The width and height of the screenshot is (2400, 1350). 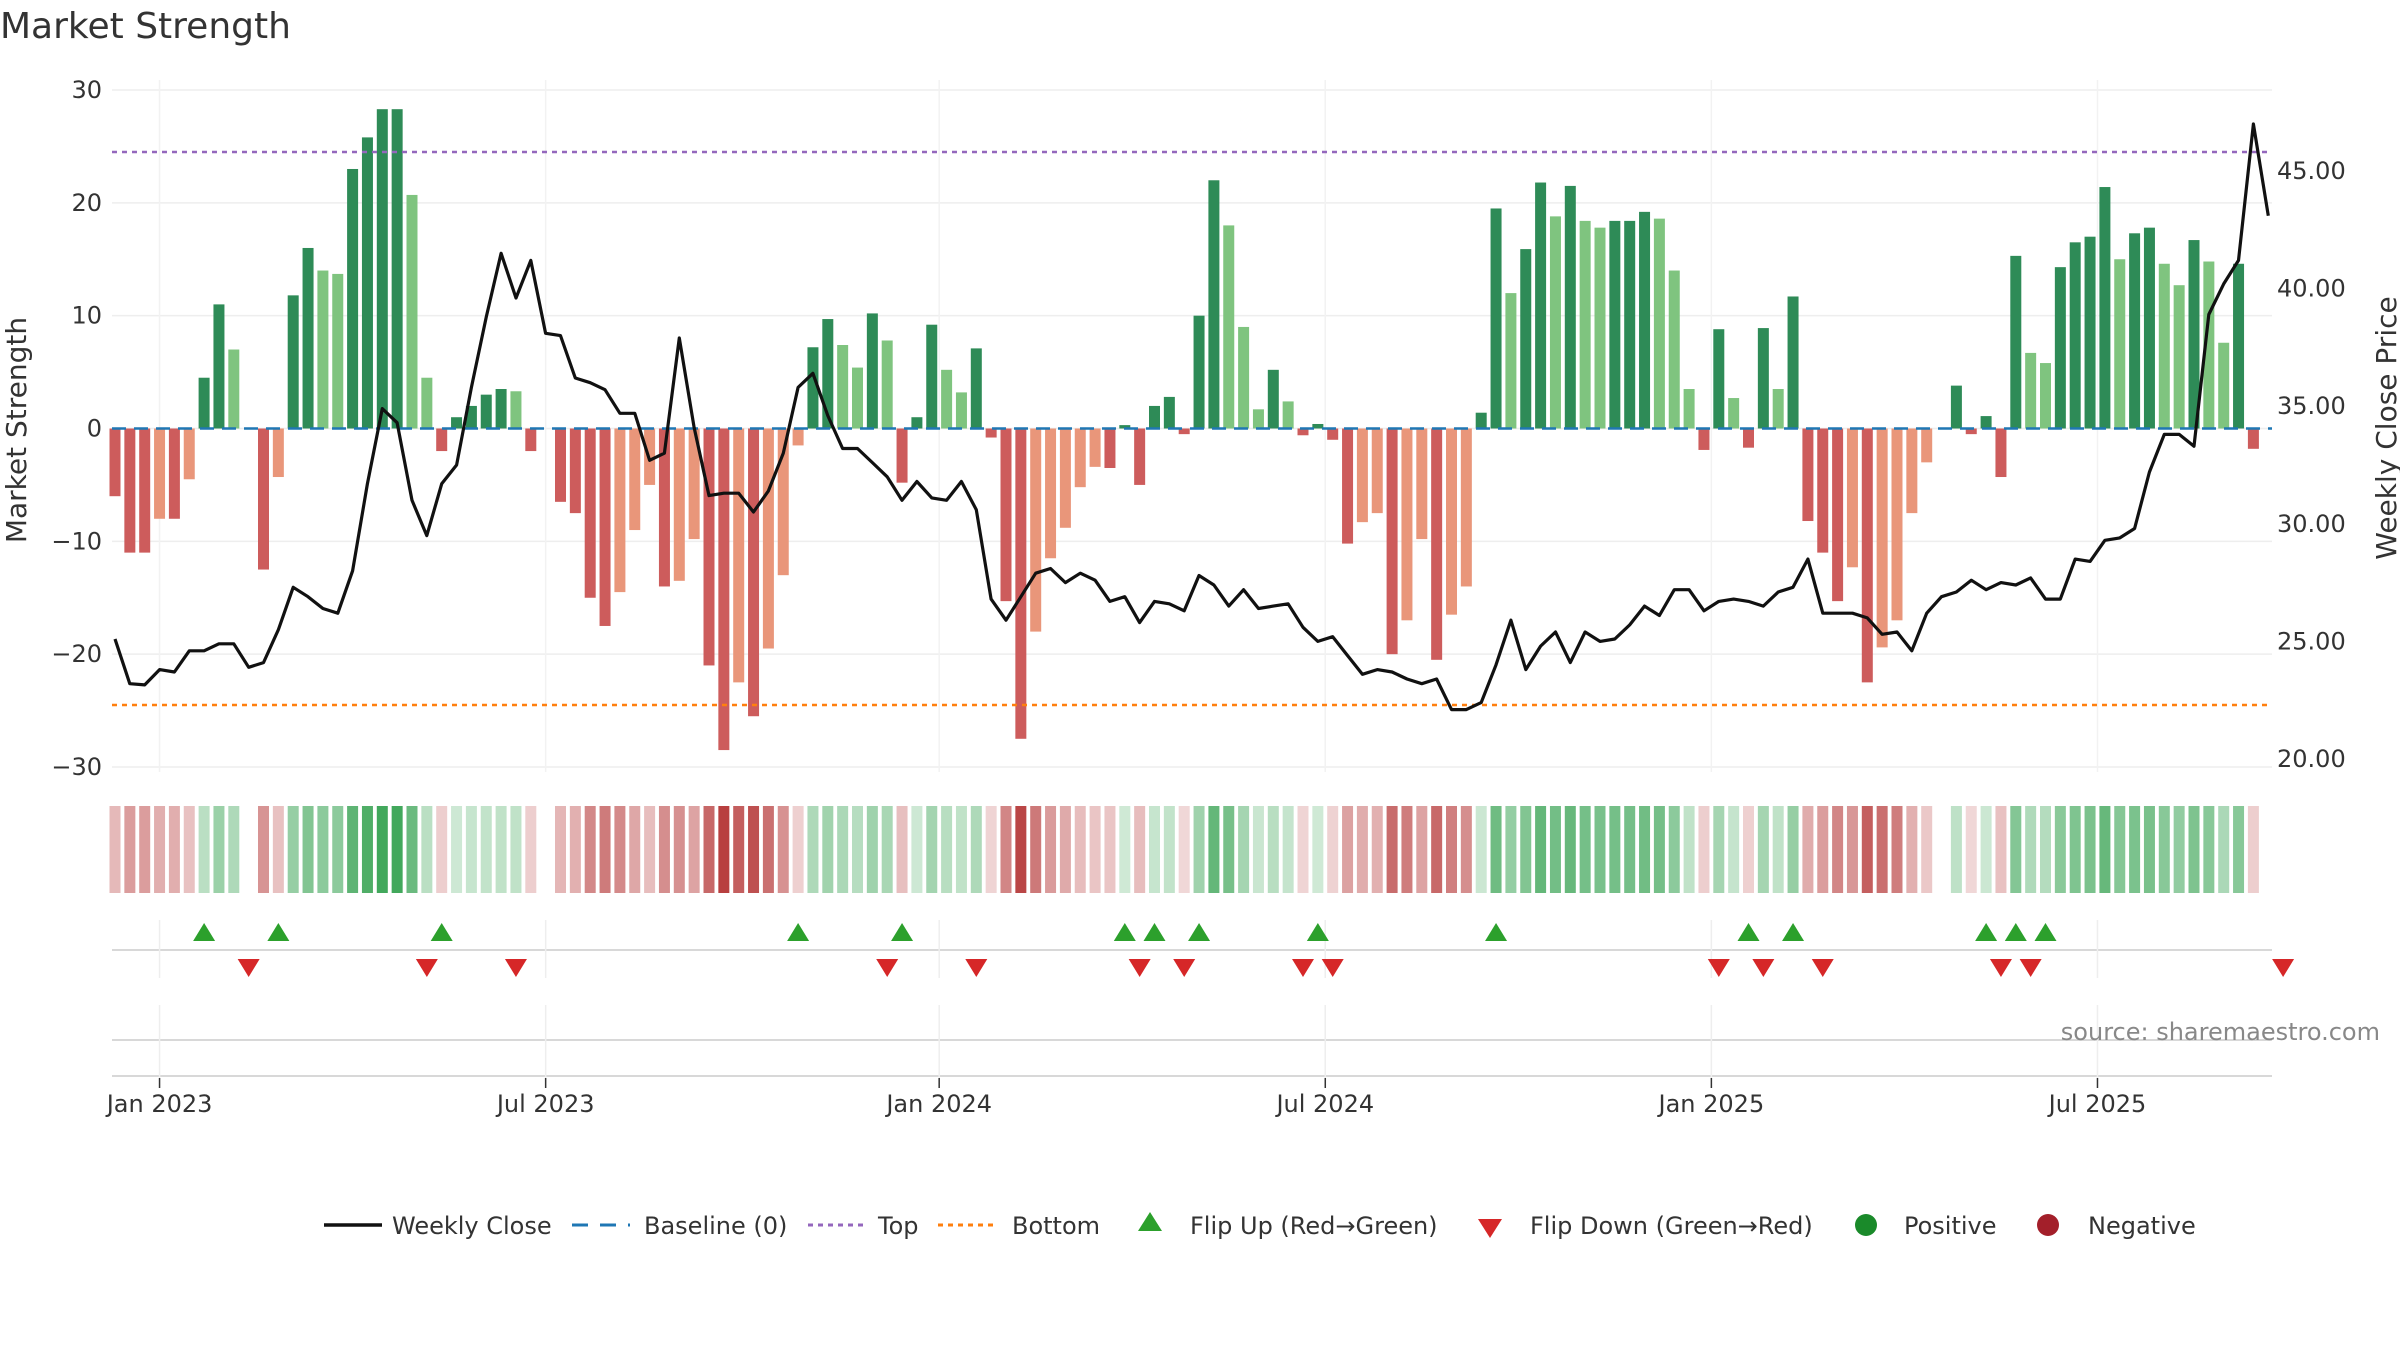 I want to click on y-axis-left: −30 −20 −10 0 10 20 30, so click(x=76, y=428).